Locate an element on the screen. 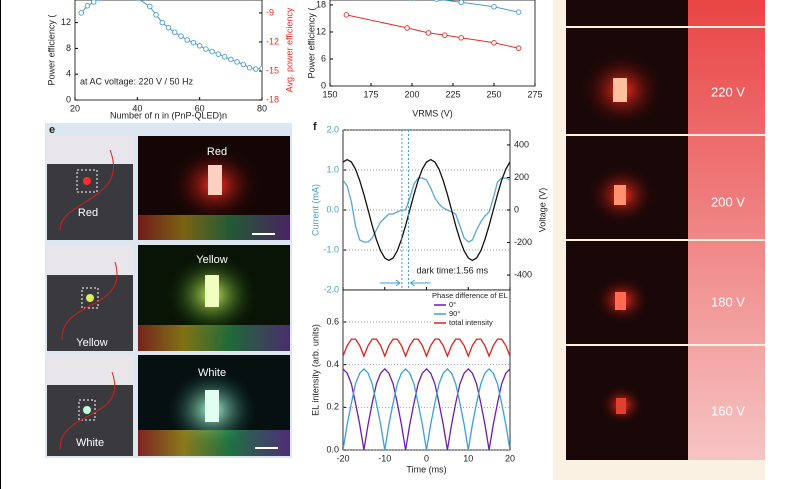  y2-tick-label: 200 is located at coordinates (521, 177).